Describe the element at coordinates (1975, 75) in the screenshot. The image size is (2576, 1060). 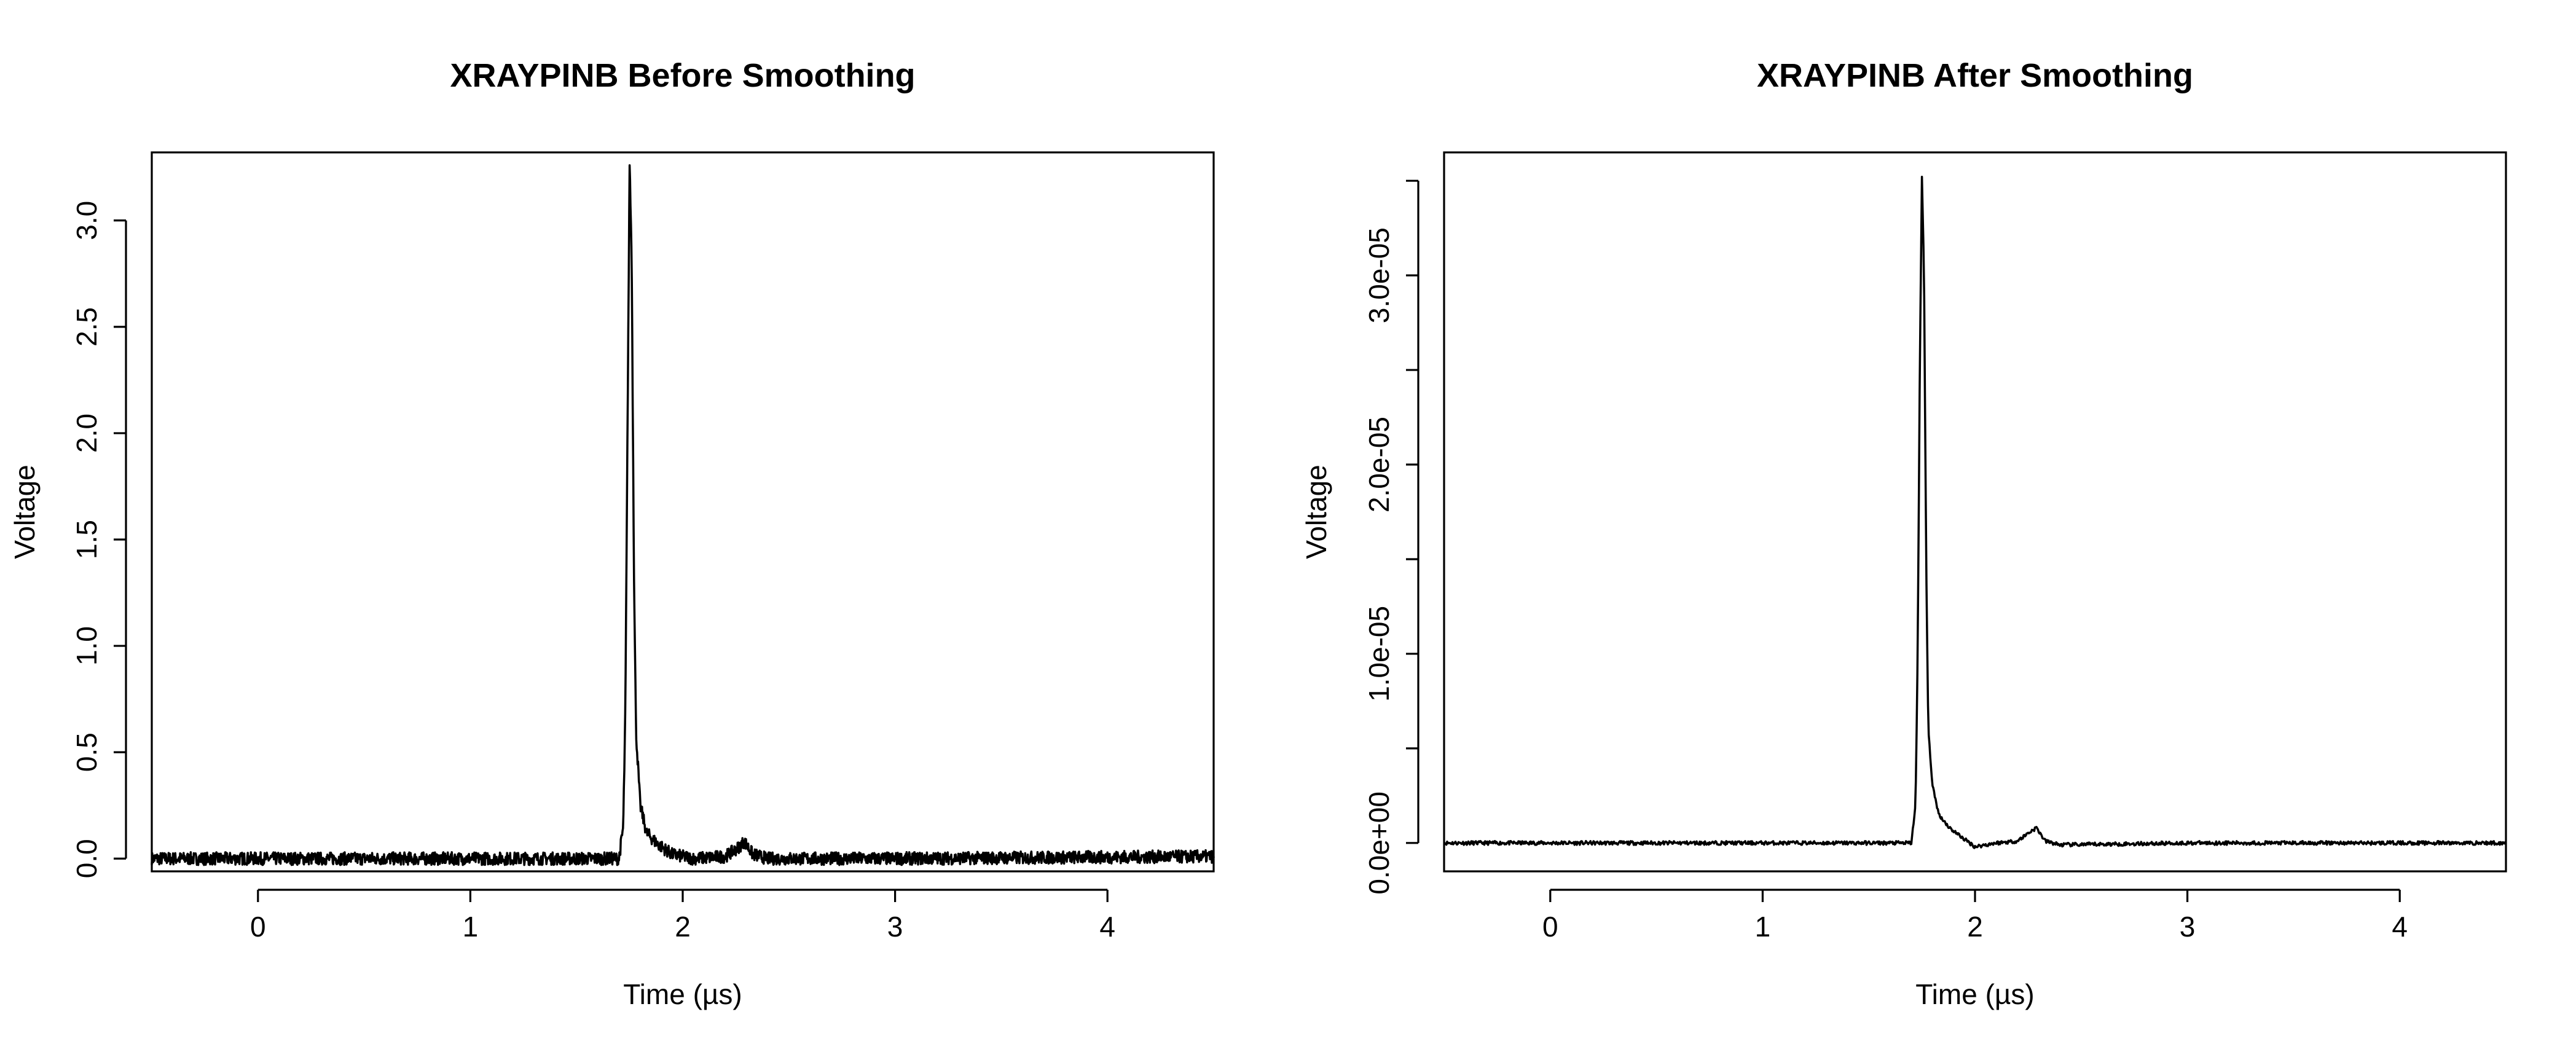
I see `chart-title: XRAYPINB After Smoothing` at that location.